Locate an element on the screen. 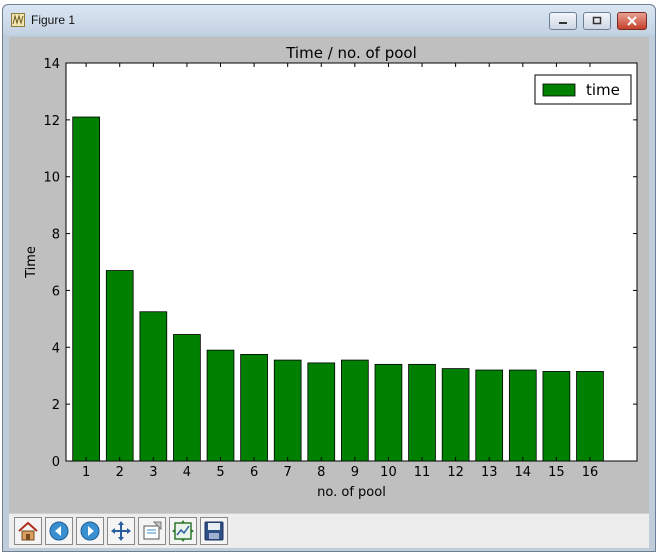 The width and height of the screenshot is (659, 556). save-icon is located at coordinates (214, 531).